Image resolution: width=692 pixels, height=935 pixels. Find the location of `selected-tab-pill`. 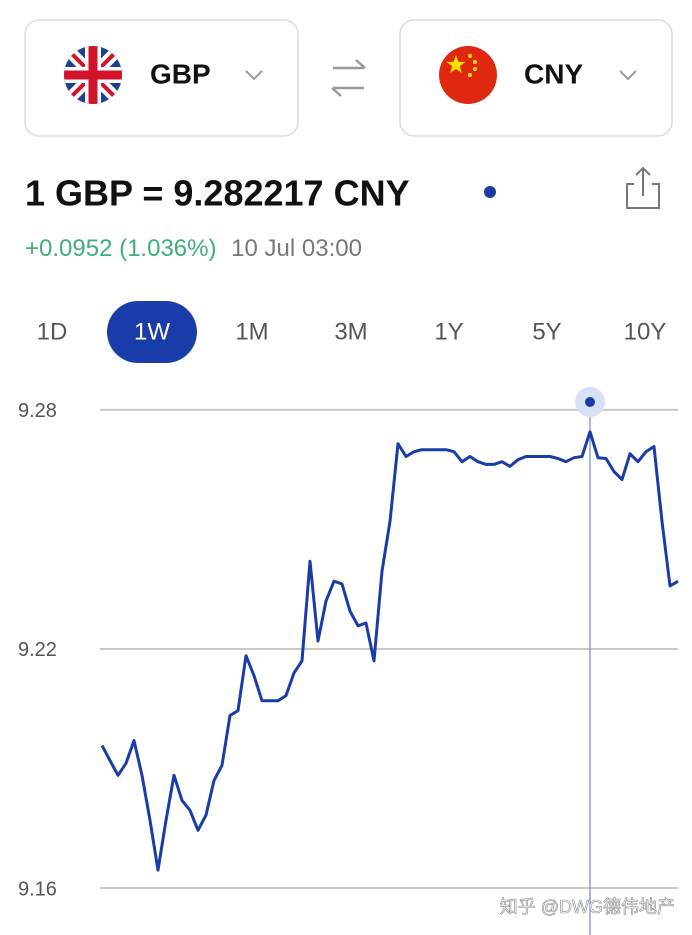

selected-tab-pill is located at coordinates (152, 332).